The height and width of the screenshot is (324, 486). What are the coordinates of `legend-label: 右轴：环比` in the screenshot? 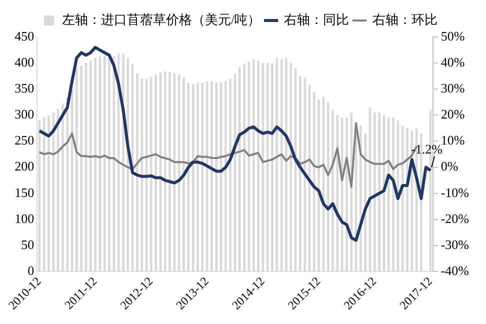 It's located at (405, 19).